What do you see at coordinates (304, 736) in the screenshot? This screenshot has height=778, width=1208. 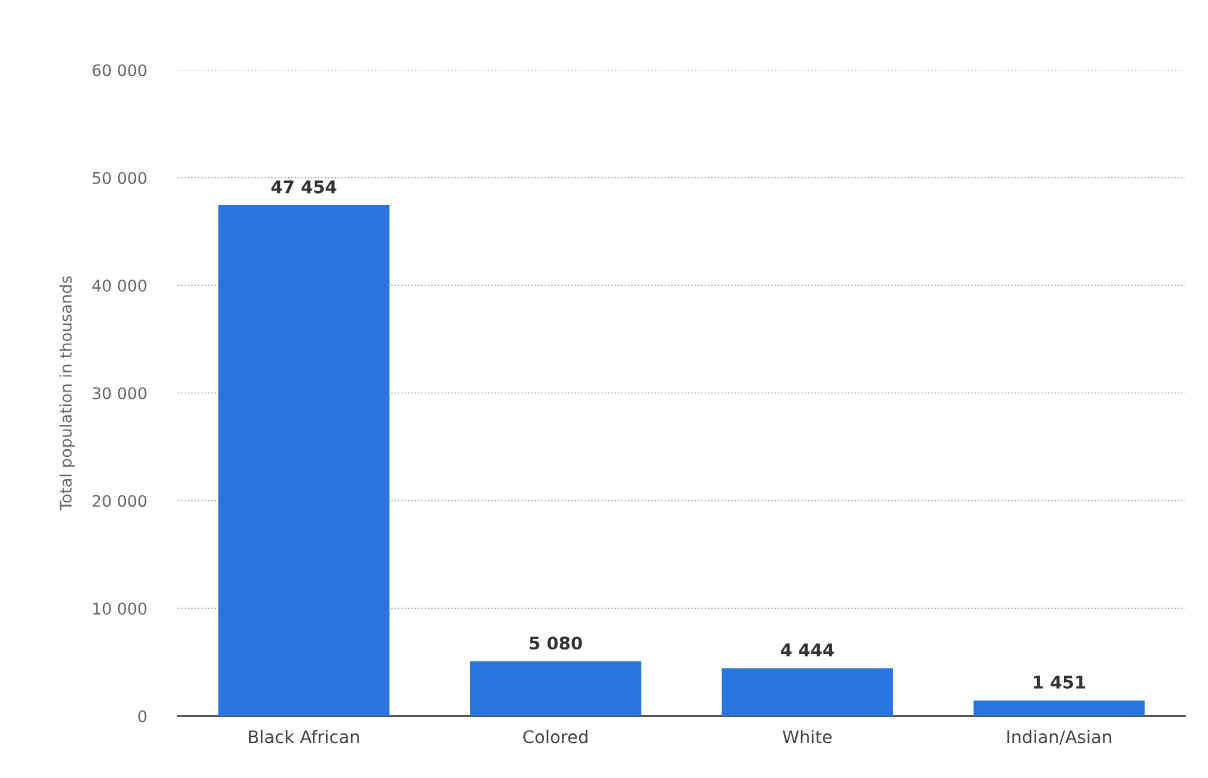 I see `x-tick-label: Black African` at bounding box center [304, 736].